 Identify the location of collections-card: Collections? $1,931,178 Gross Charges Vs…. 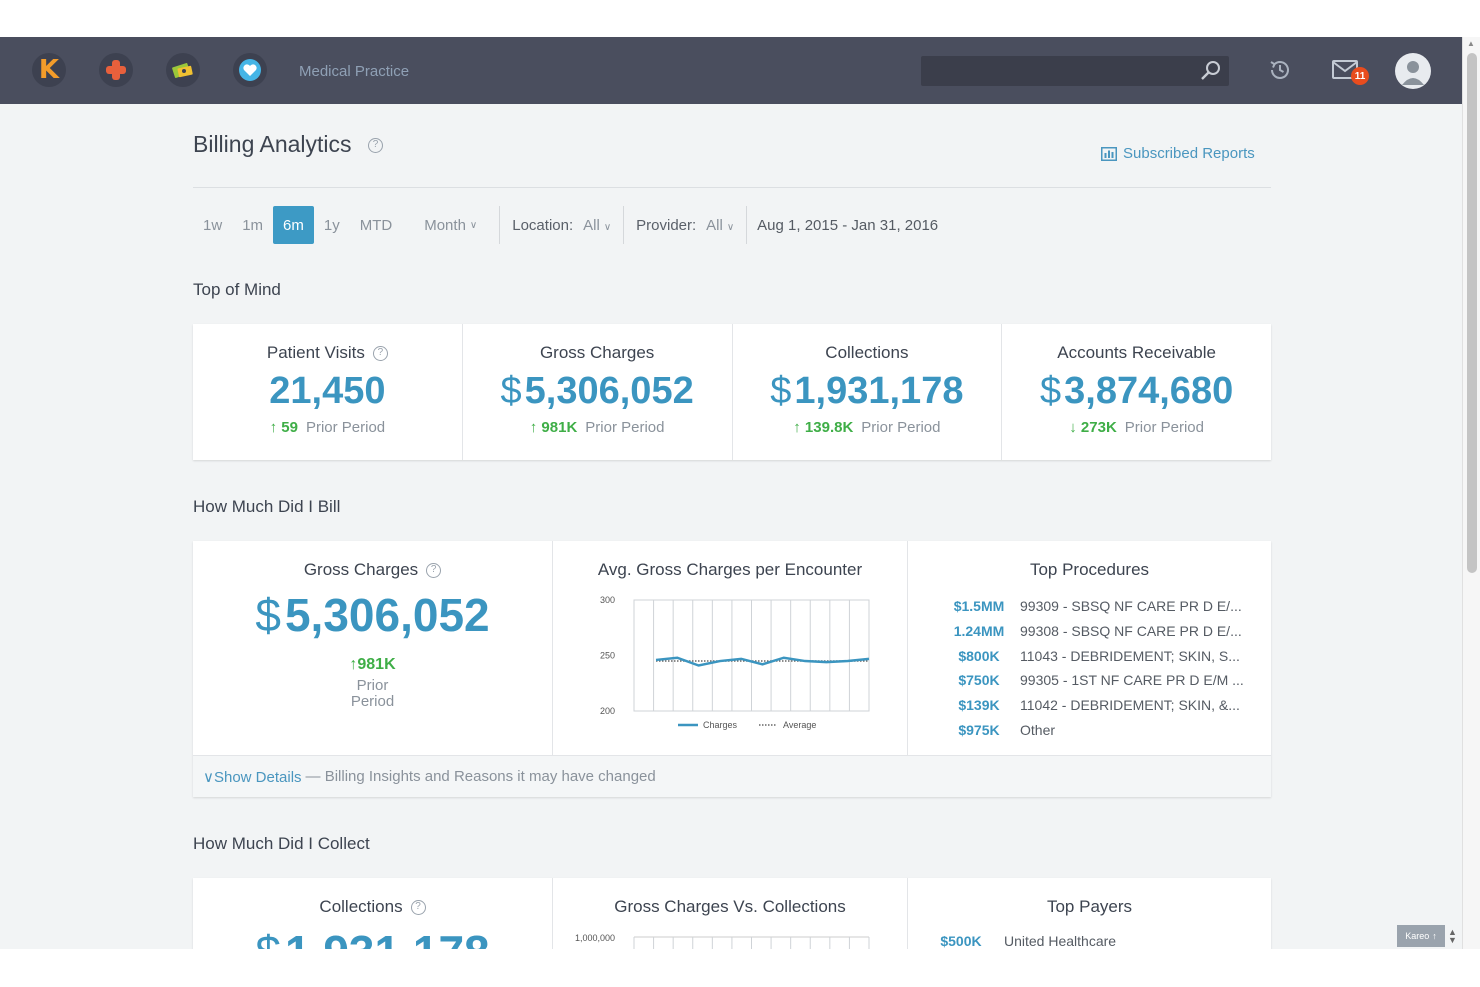
(732, 913).